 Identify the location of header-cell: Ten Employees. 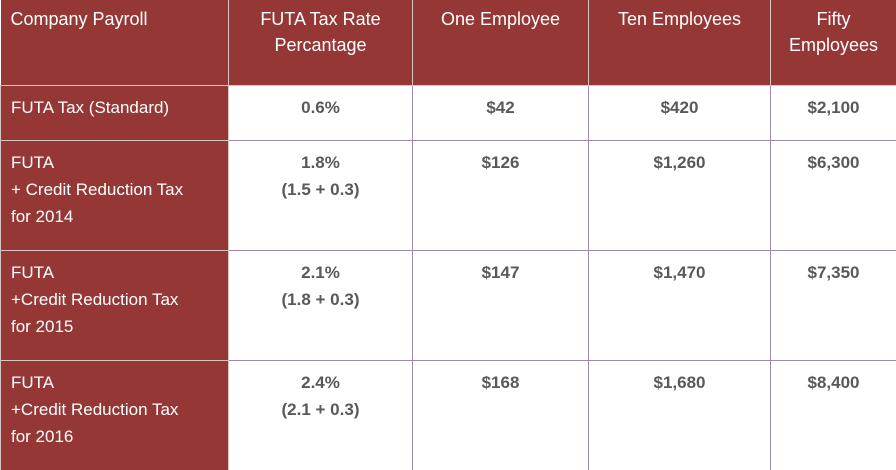
(679, 43).